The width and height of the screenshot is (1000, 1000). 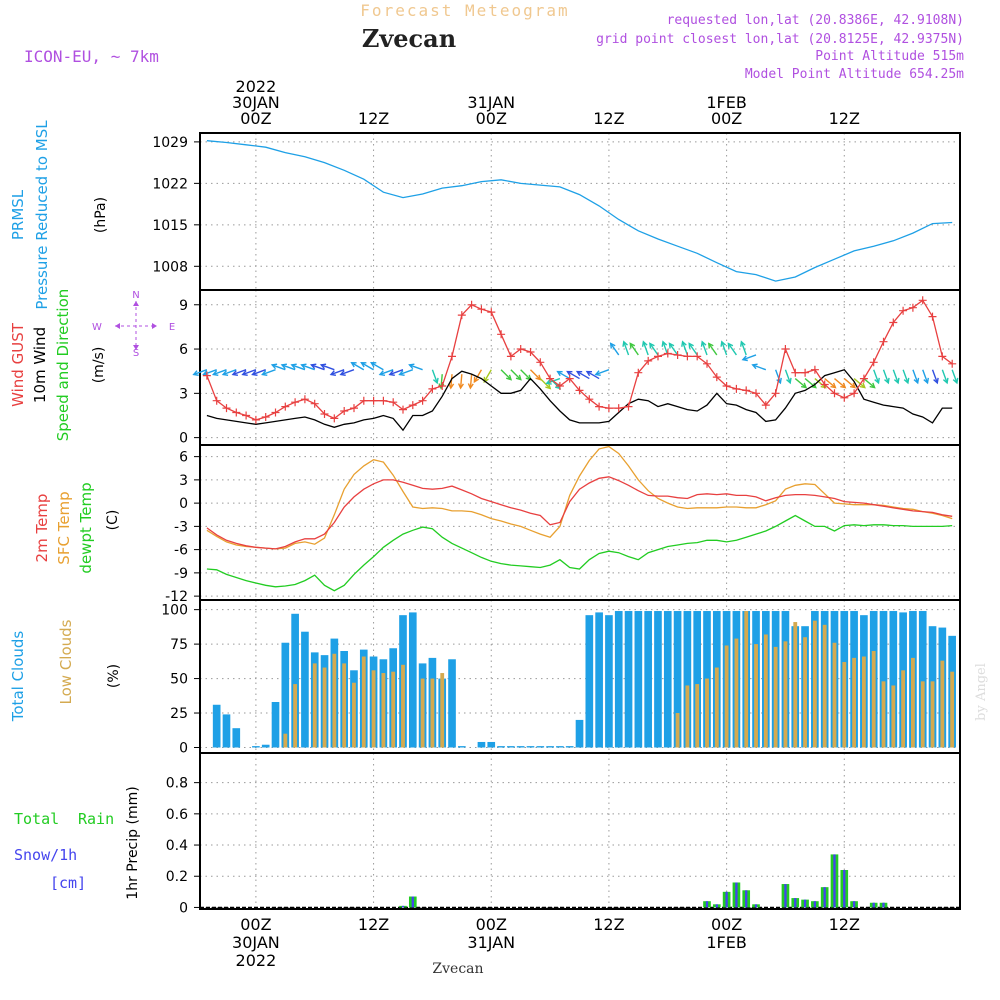 What do you see at coordinates (101, 215) in the screenshot?
I see `pressure-unit: (hPa)` at bounding box center [101, 215].